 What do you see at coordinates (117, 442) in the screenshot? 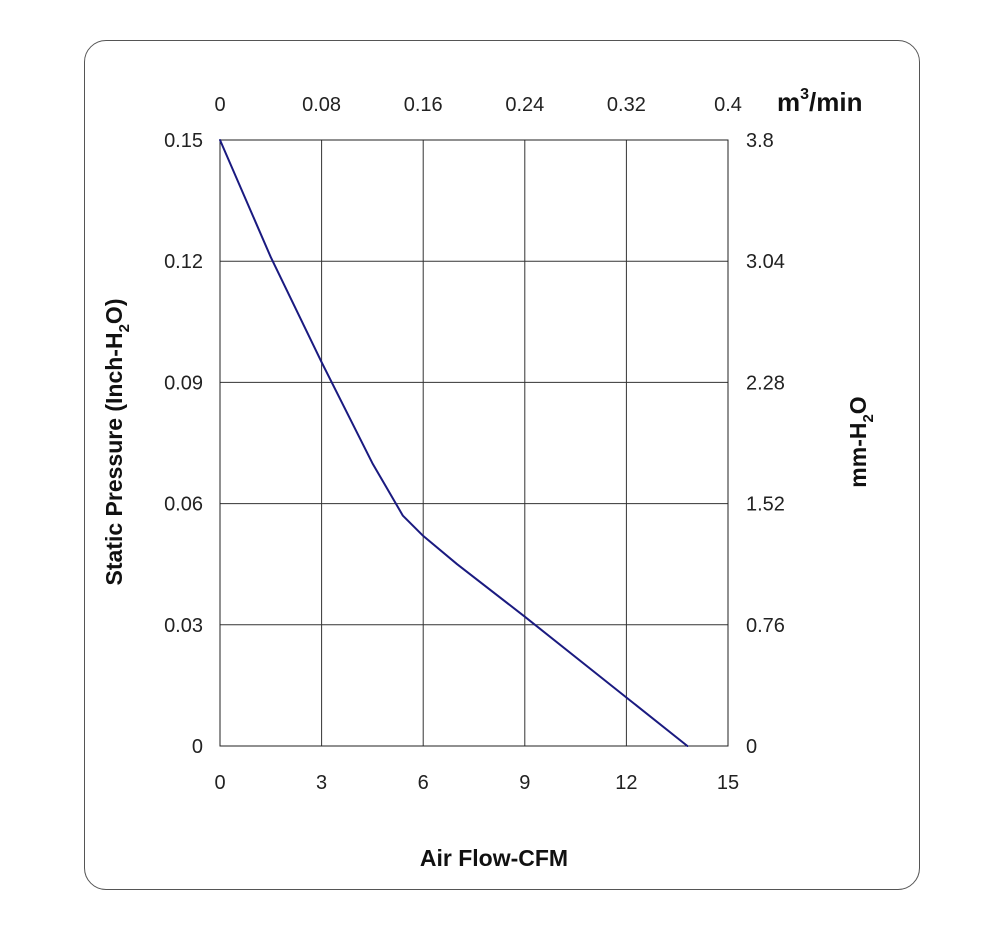
I see `y-axis-title: Static Pressure (Inch-H2O)` at bounding box center [117, 442].